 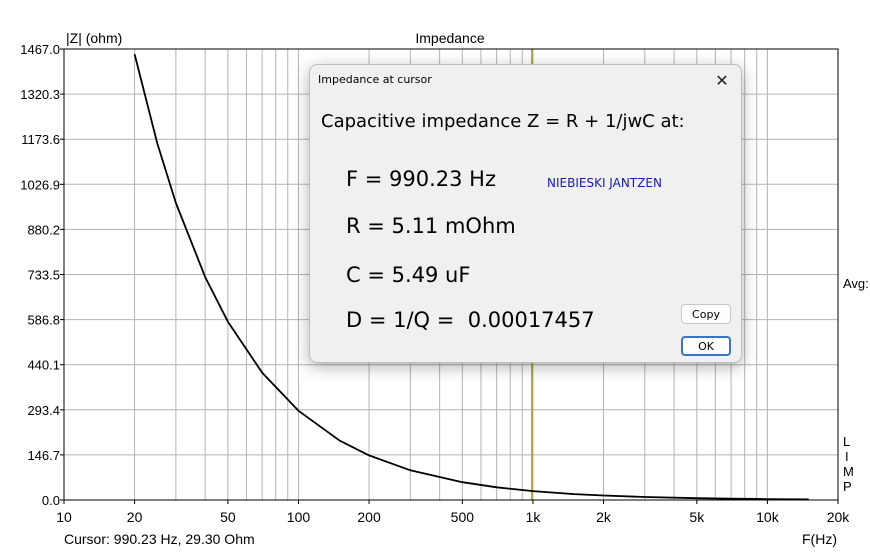 What do you see at coordinates (449, 38) in the screenshot?
I see `chart-title: Impedance` at bounding box center [449, 38].